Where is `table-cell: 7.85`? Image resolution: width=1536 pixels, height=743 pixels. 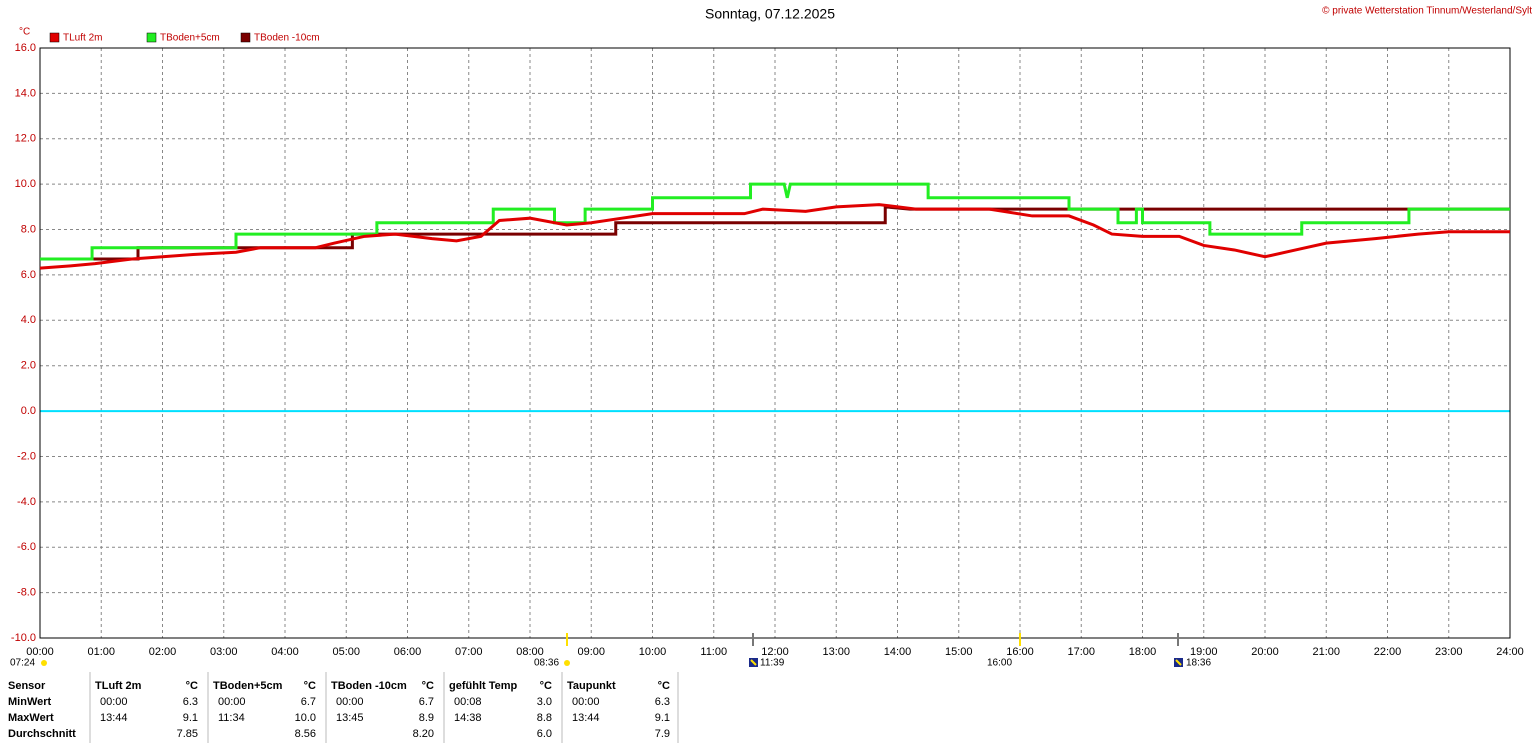
table-cell: 7.85 is located at coordinates (187, 734).